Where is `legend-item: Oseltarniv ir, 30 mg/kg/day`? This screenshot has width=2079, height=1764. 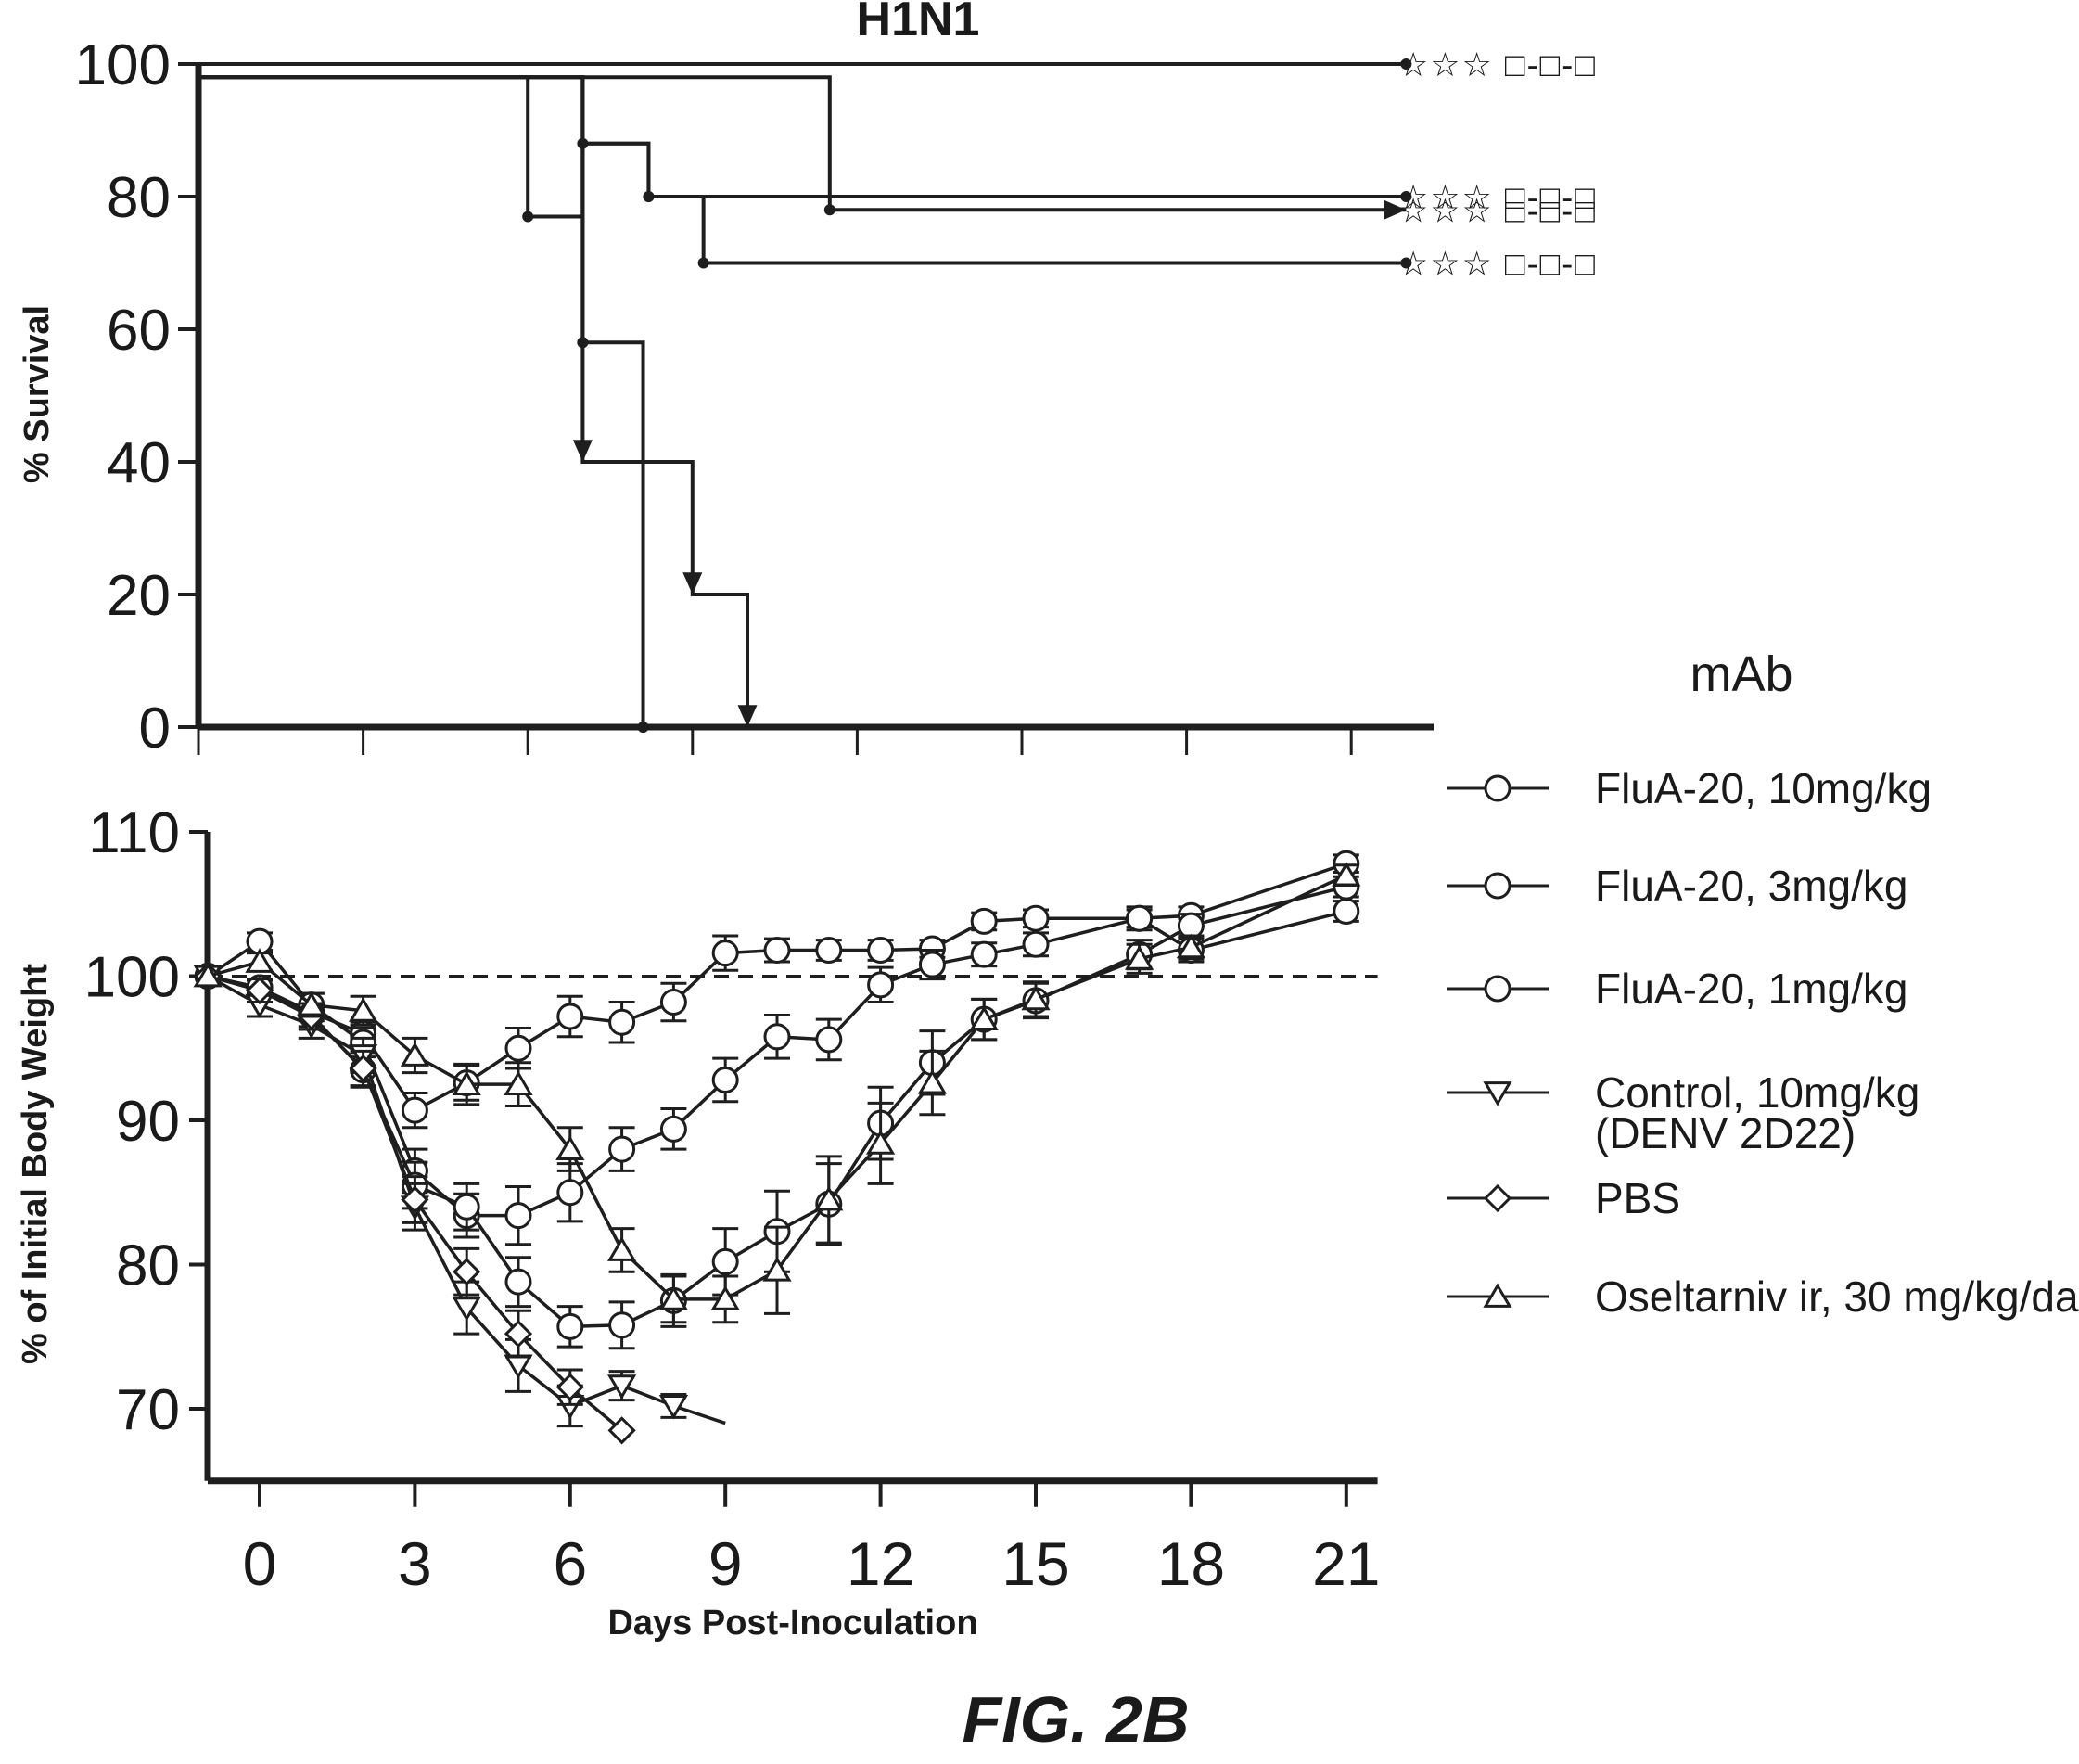 legend-item: Oseltarniv ir, 30 mg/kg/day is located at coordinates (1763, 1296).